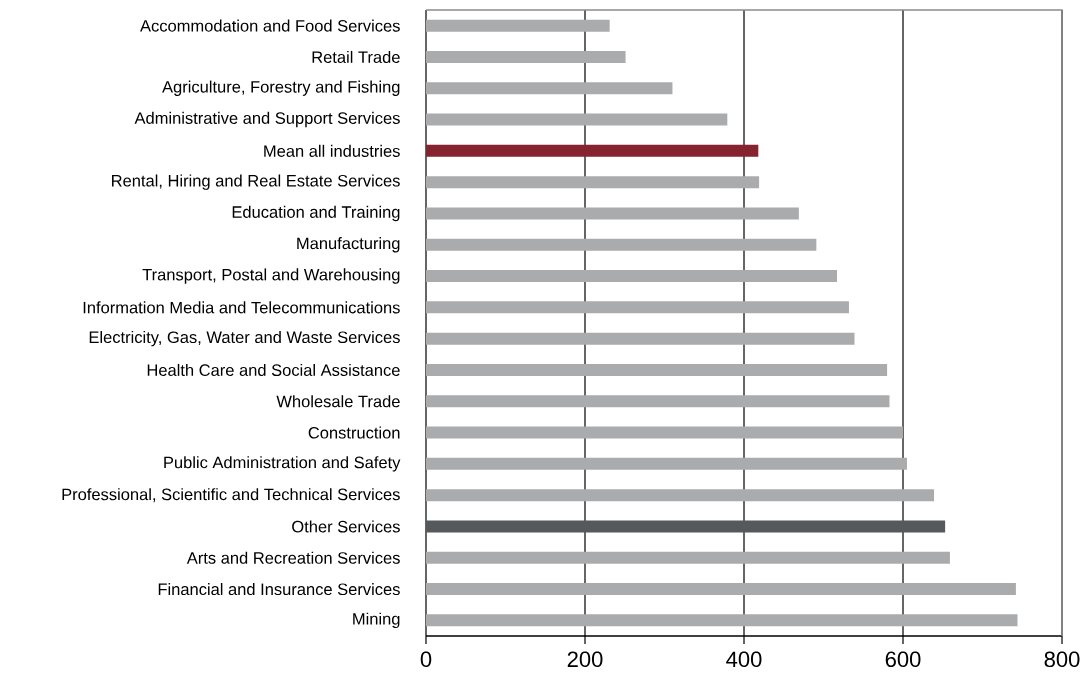 The image size is (1090, 688). Describe the element at coordinates (356, 57) in the screenshot. I see `y-tick-label: Retail Trade` at that location.